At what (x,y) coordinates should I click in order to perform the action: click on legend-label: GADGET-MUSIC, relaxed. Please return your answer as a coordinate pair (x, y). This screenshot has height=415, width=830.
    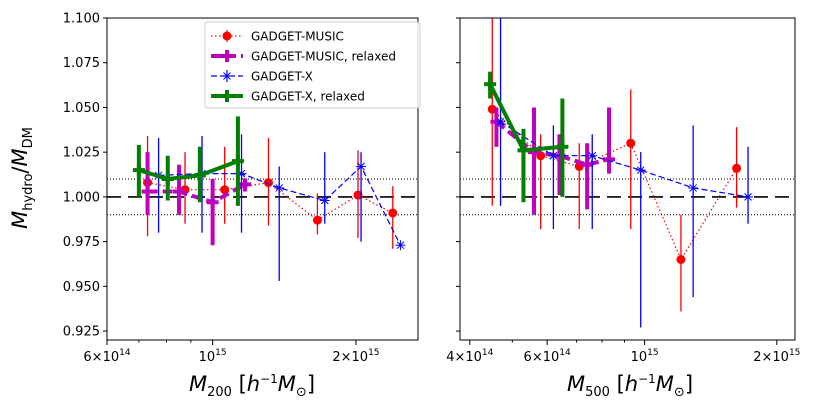
    Looking at the image, I should click on (323, 57).